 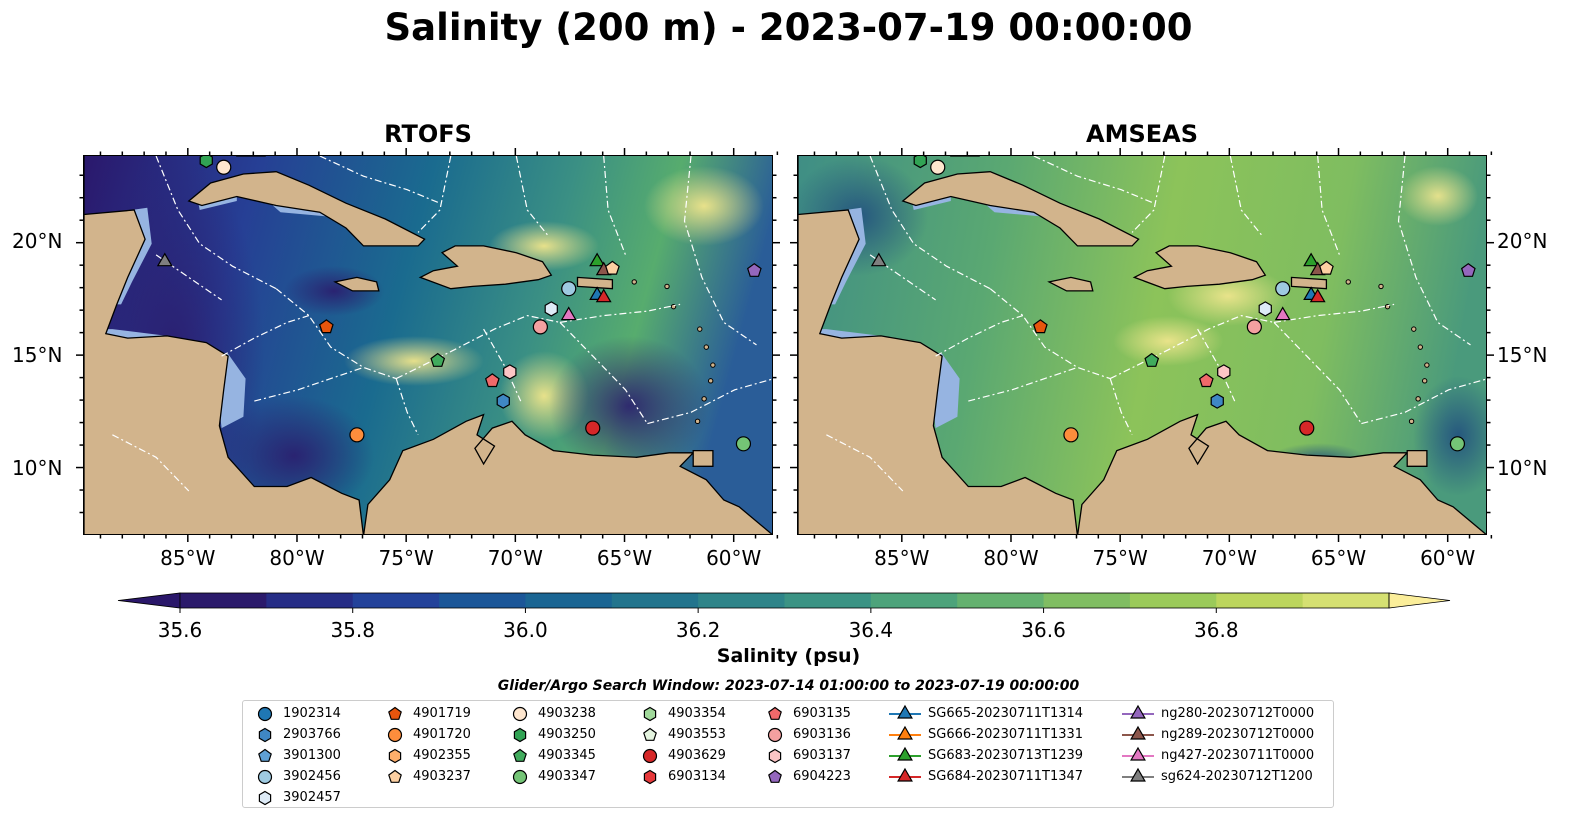 I want to click on legend-entry: 6903134, so click(x=682, y=776).